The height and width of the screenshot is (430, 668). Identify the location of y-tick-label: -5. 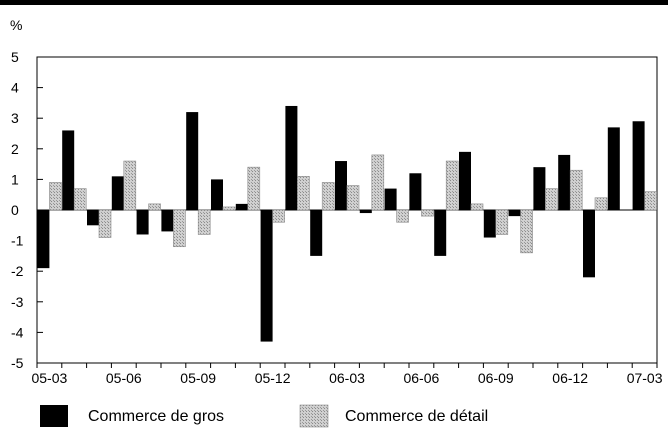
(17, 363).